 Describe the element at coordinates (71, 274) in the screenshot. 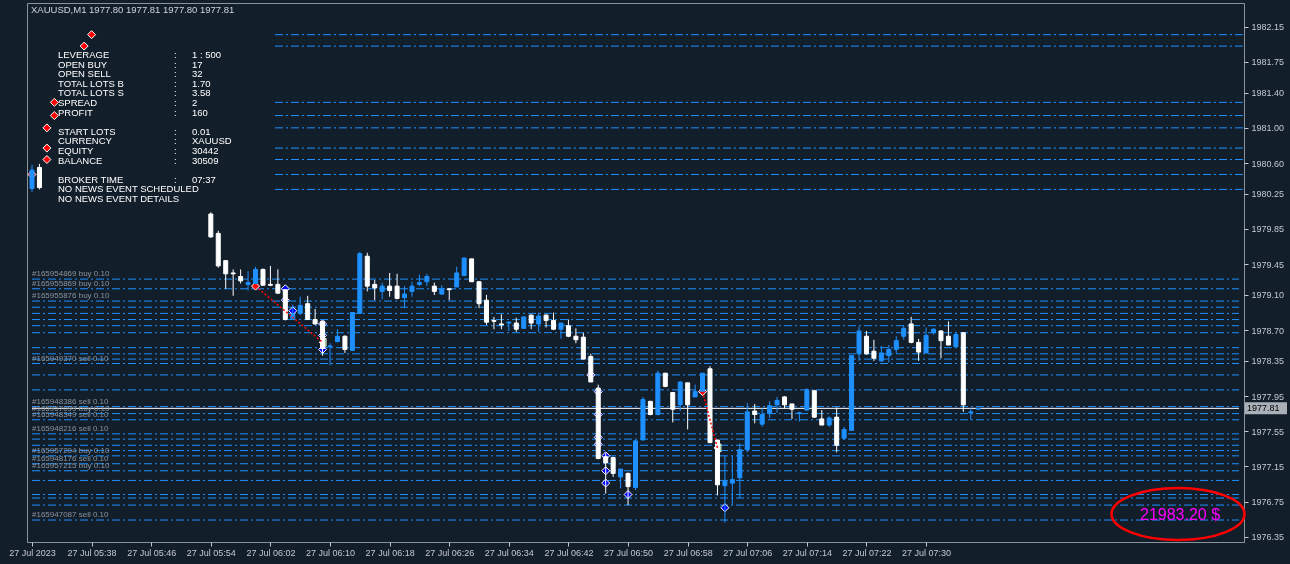

I see `ref-line-label: #165954869 buy 0.10` at that location.